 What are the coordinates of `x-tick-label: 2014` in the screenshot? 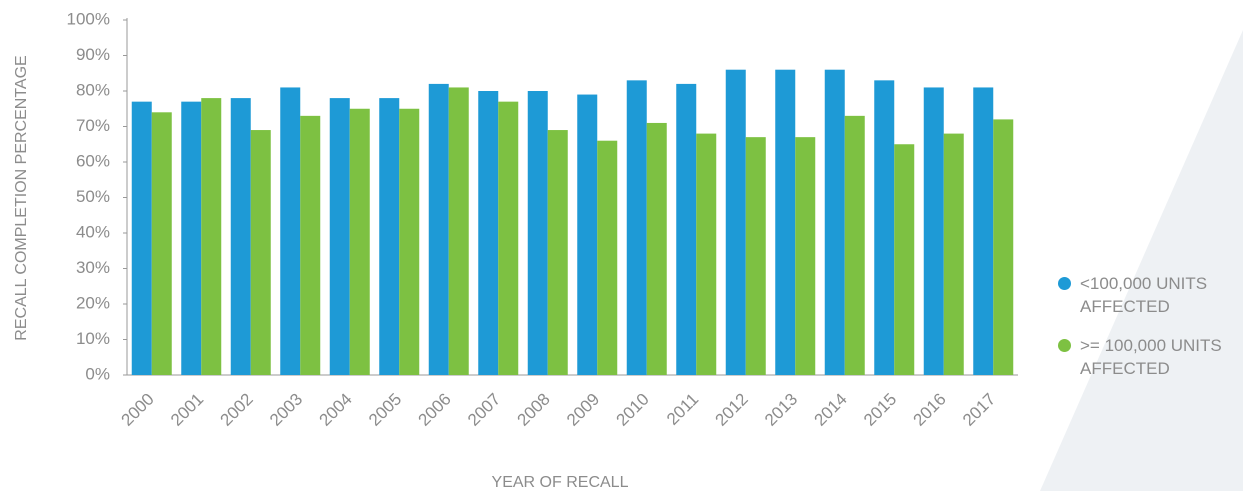 It's located at (831, 410).